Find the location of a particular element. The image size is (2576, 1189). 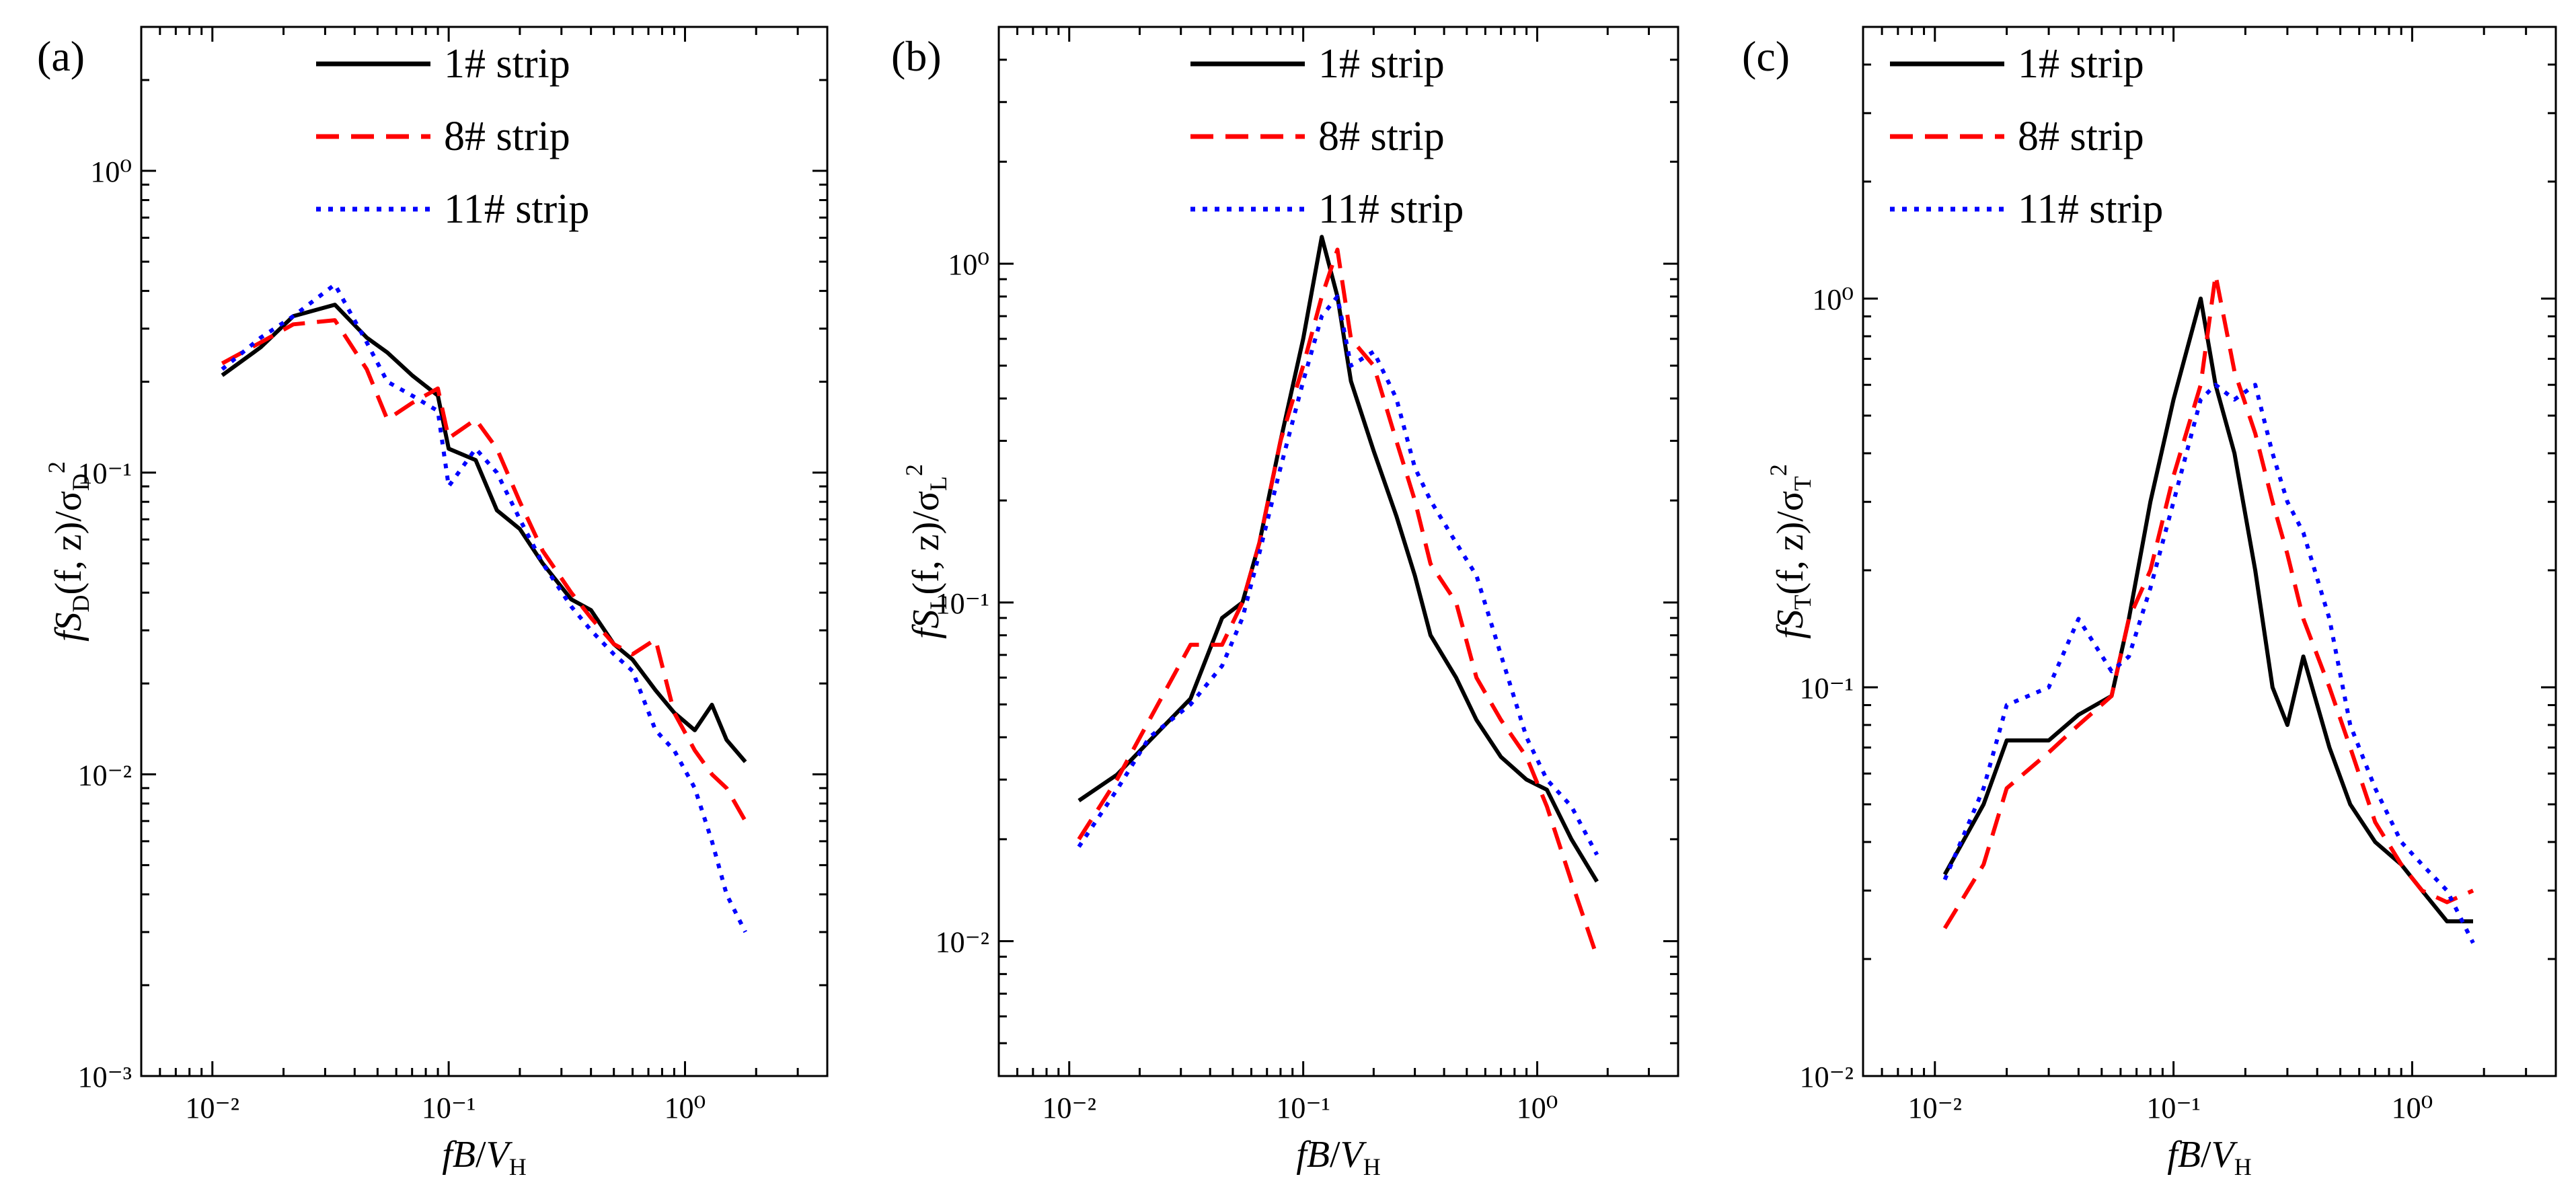

legend-label-1-b: 1# strip is located at coordinates (1381, 64).